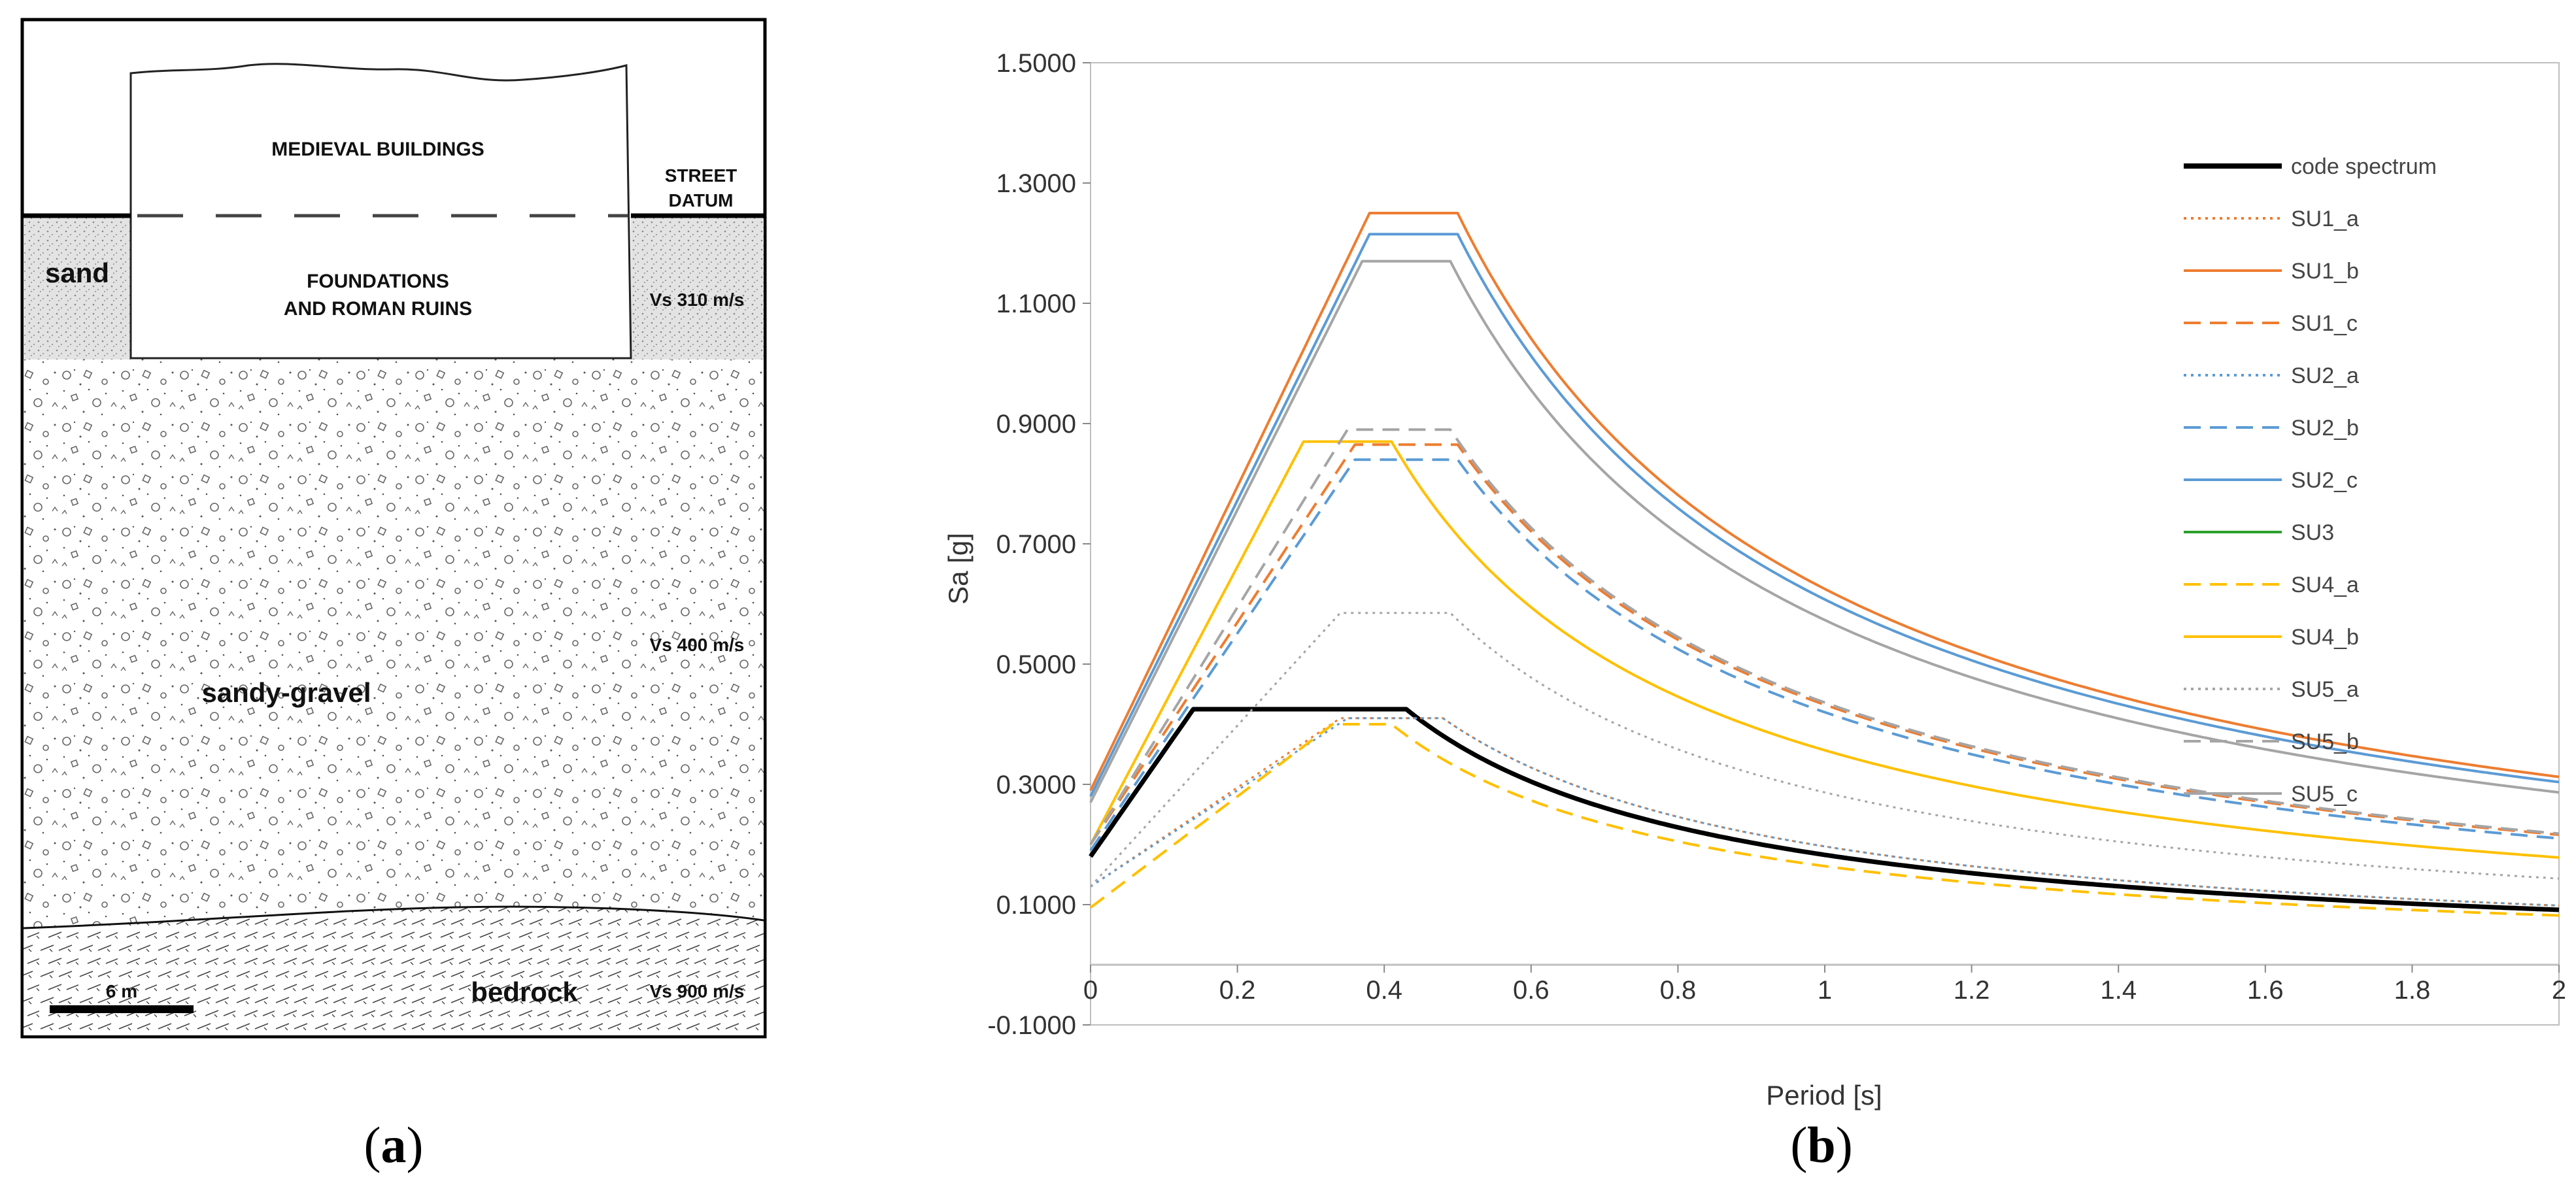 The width and height of the screenshot is (2576, 1187). Describe the element at coordinates (700, 200) in the screenshot. I see `street-datum-label-2: DATUM` at that location.